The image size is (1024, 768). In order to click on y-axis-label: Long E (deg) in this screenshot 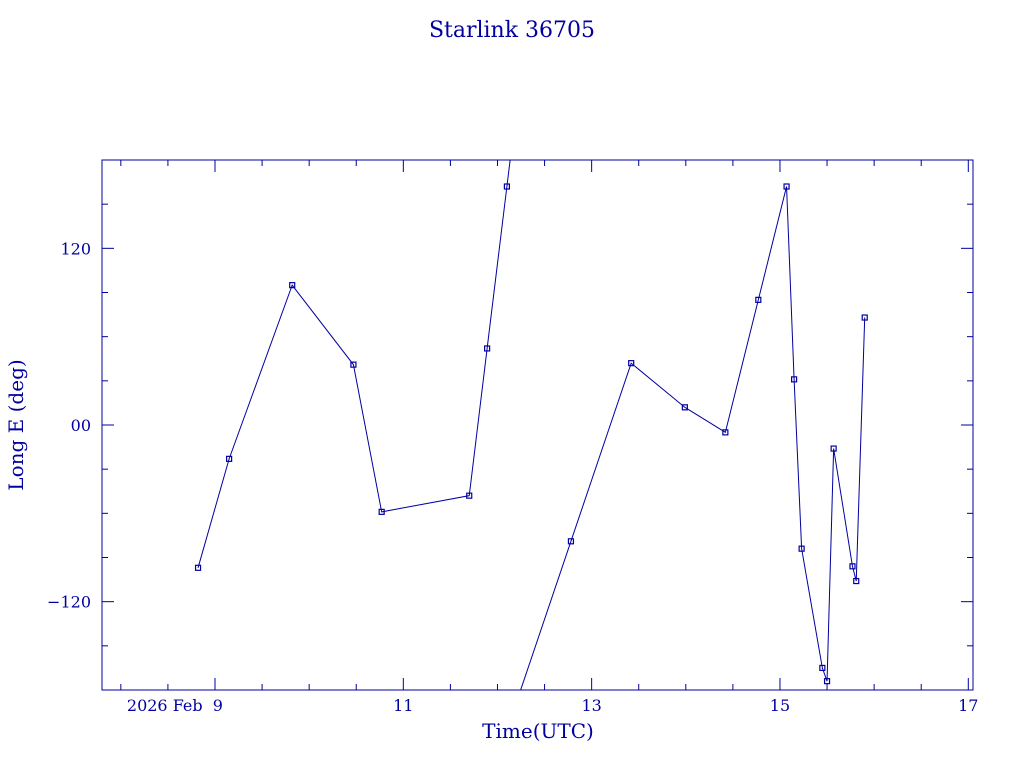, I will do `click(16, 424)`.